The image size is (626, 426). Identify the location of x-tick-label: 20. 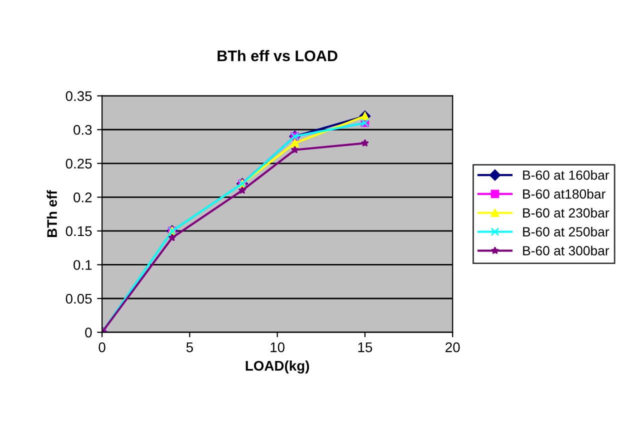
(453, 347).